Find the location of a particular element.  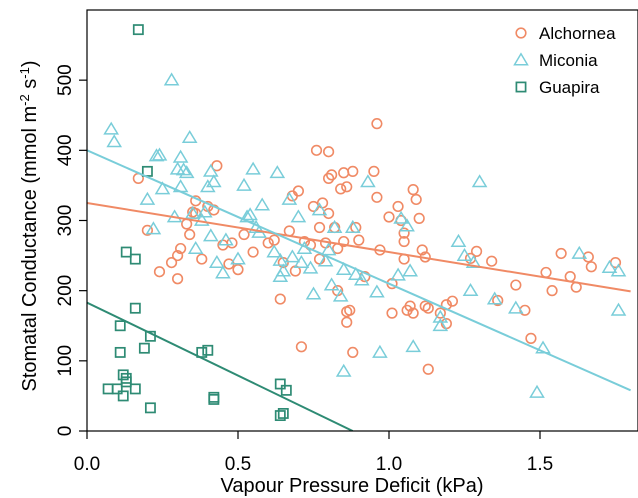

fit-line-guapira is located at coordinates (220, 366).